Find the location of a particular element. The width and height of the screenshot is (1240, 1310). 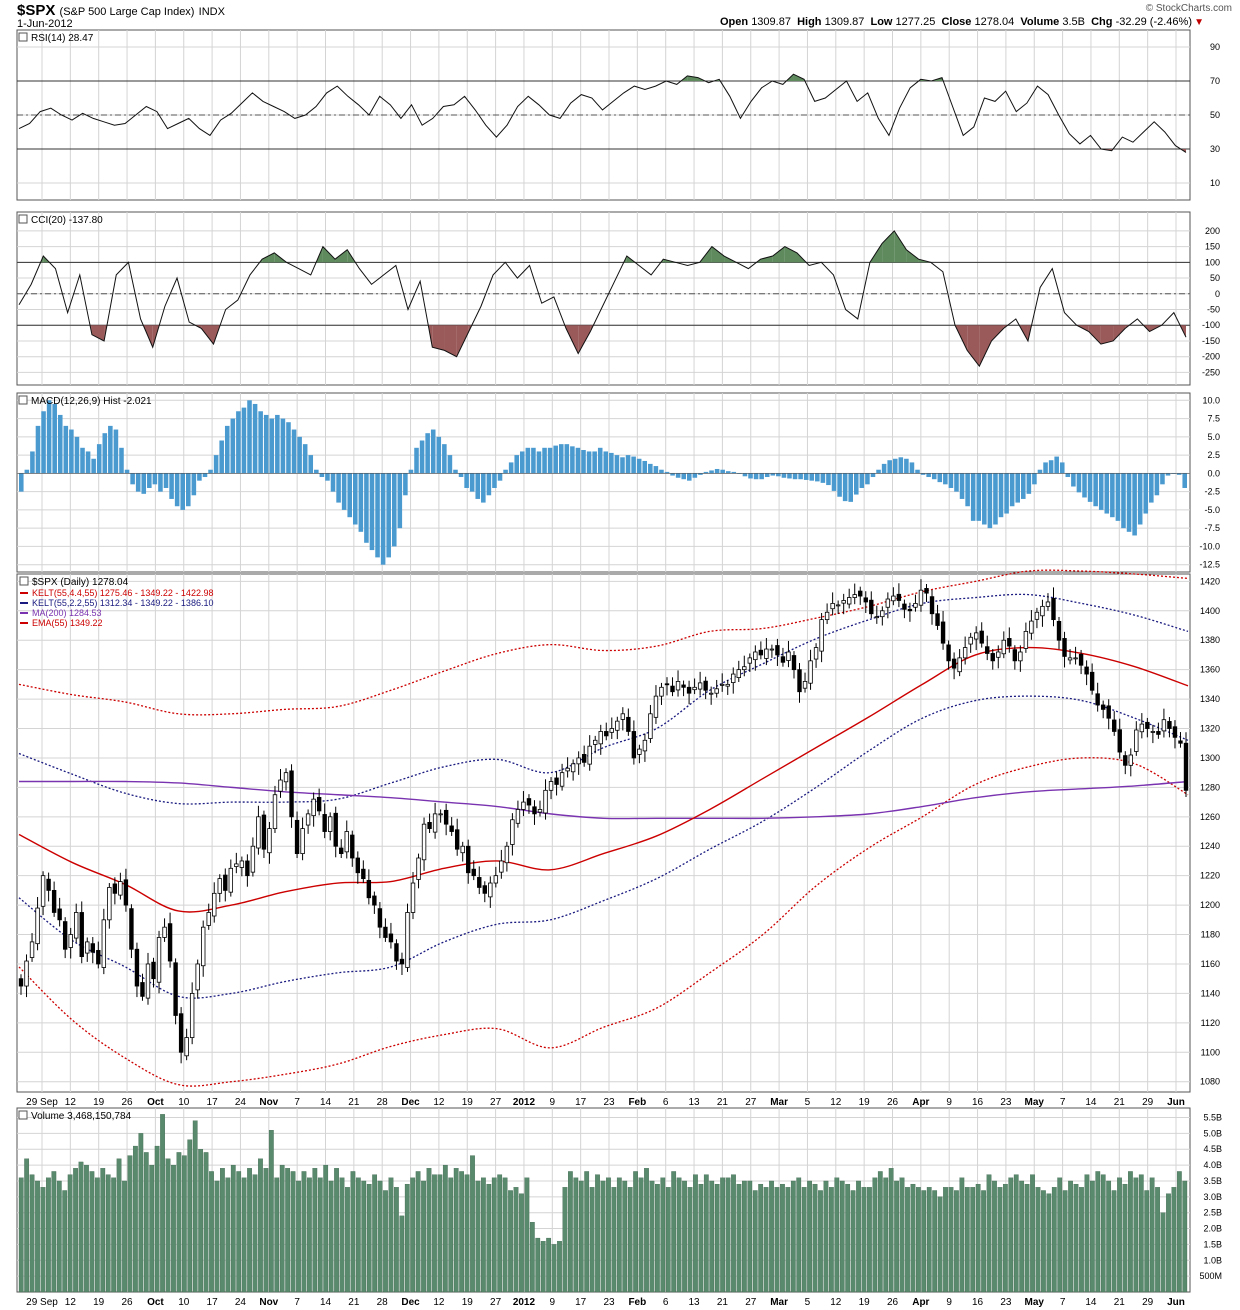

x-tick-label: 29 is located at coordinates (1148, 1102).